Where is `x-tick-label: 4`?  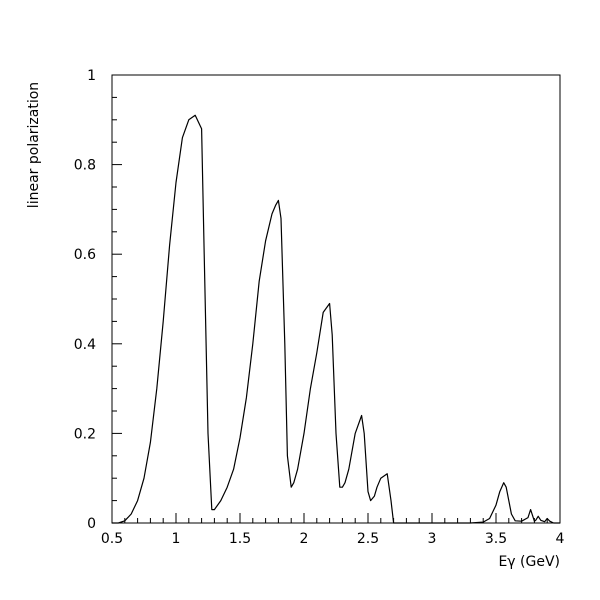
x-tick-label: 4 is located at coordinates (560, 539).